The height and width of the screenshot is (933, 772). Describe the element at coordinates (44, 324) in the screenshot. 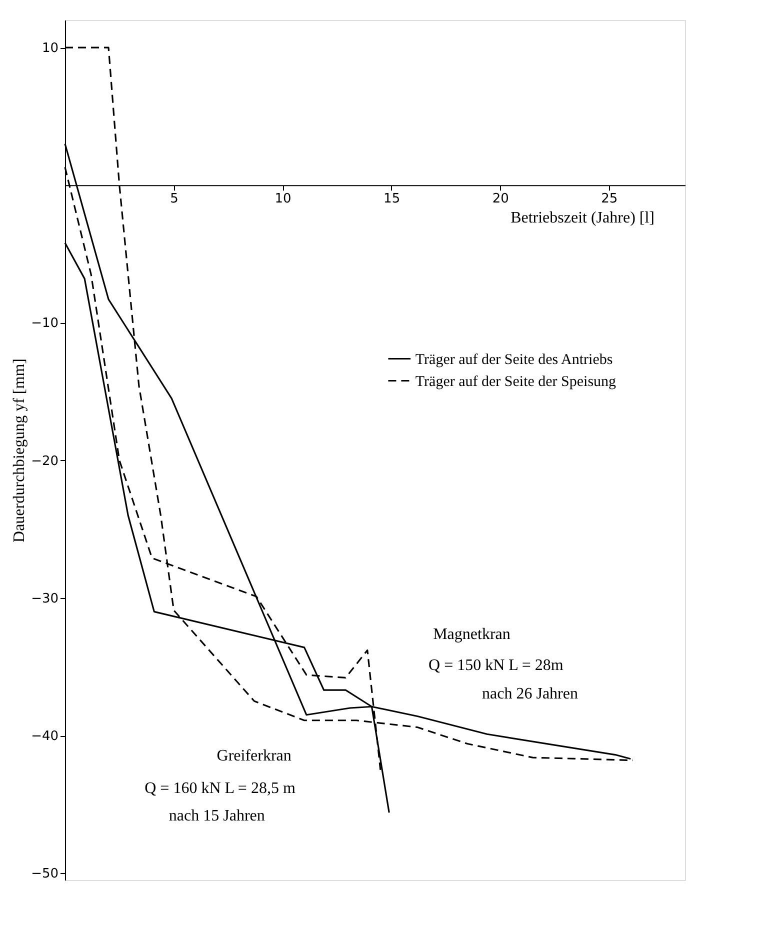

I see `y-tick-label: −10` at that location.